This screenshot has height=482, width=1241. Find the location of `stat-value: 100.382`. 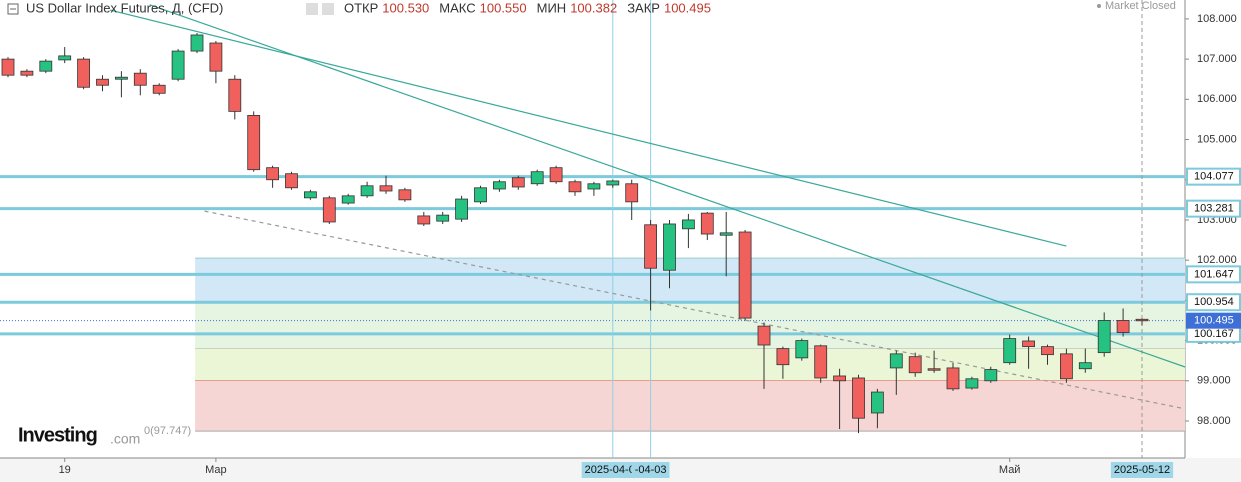

stat-value: 100.382 is located at coordinates (593, 7).